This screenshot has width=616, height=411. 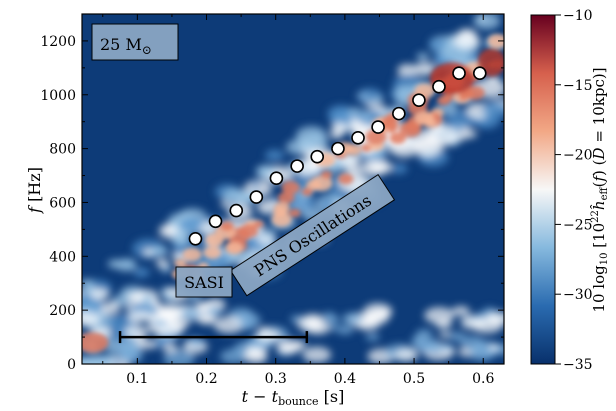 What do you see at coordinates (62, 311) in the screenshot?
I see `y-tick-label: 200` at bounding box center [62, 311].